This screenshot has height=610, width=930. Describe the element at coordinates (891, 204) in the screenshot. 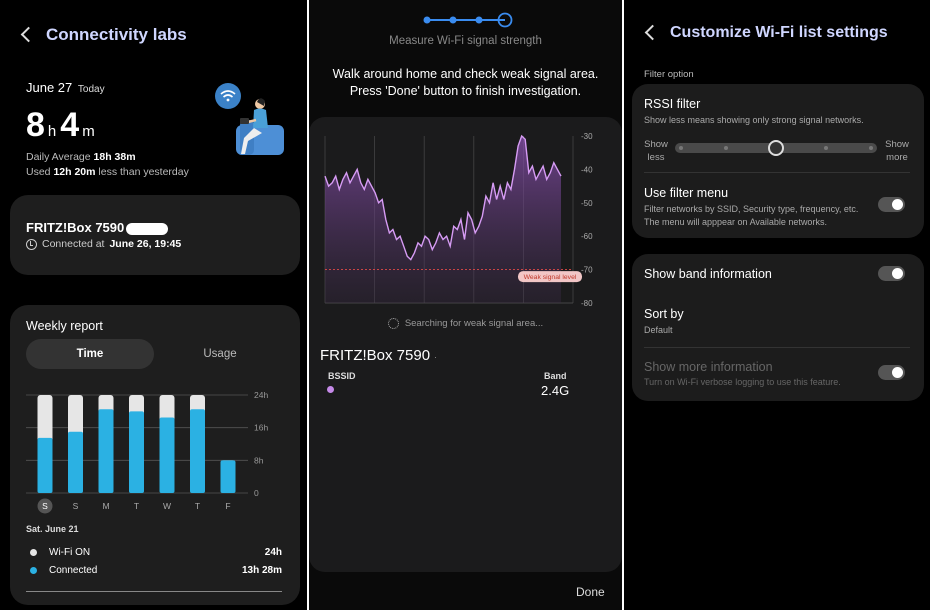

I see `filter-menu-toggle` at that location.